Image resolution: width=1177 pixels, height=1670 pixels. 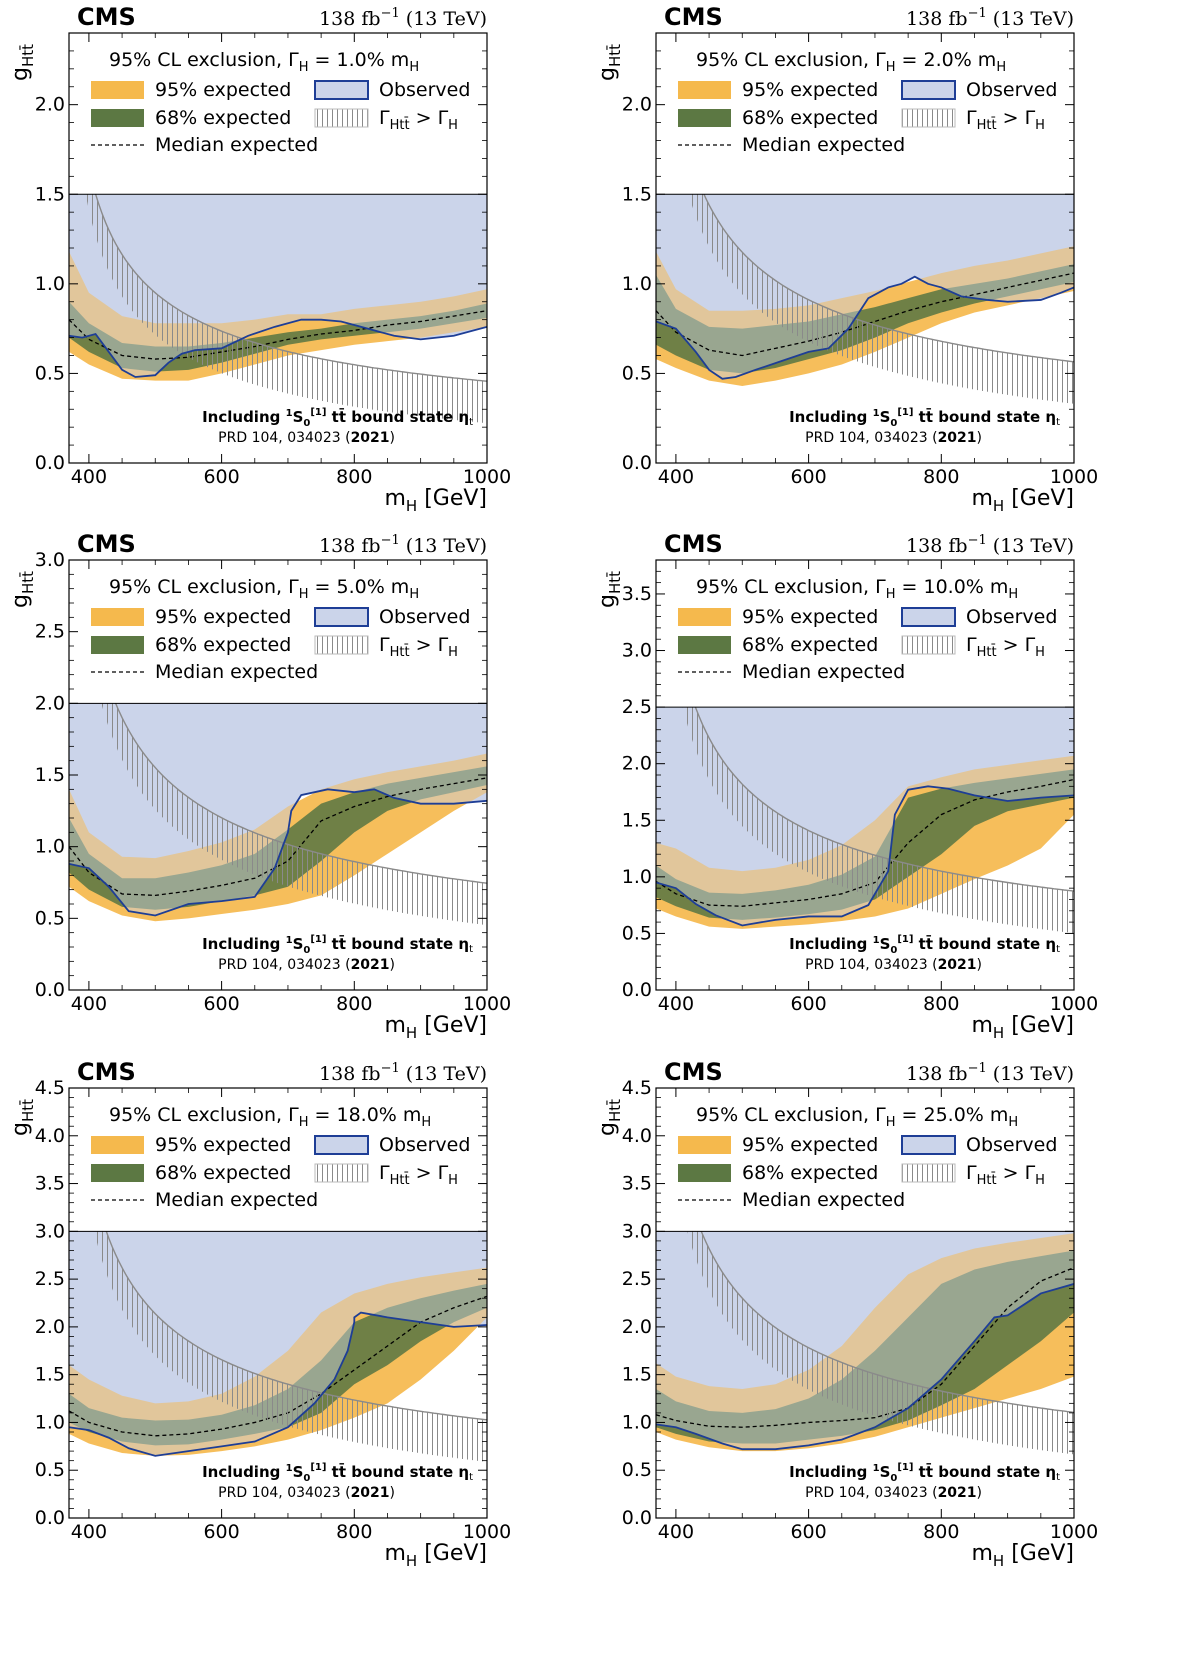 What do you see at coordinates (289, 413) in the screenshot?
I see `bound-state-annotation-part-1: 1` at bounding box center [289, 413].